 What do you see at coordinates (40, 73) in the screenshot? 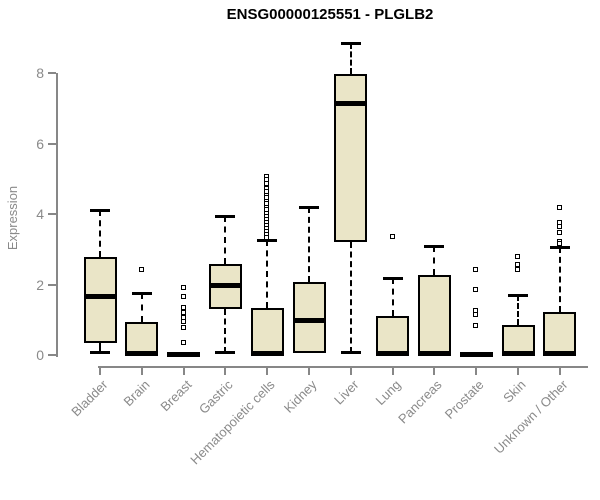
I see `y-tick-label: 8` at bounding box center [40, 73].